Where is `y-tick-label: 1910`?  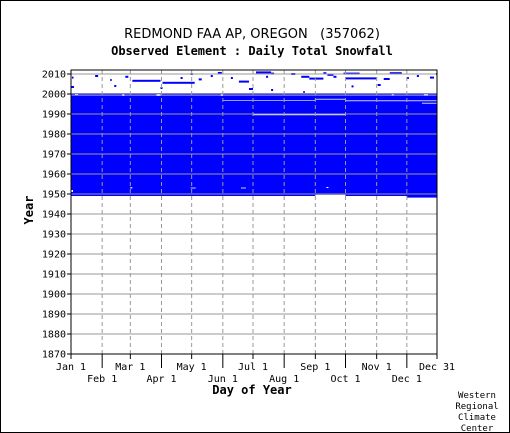 y-tick-label: 1910 is located at coordinates (54, 275).